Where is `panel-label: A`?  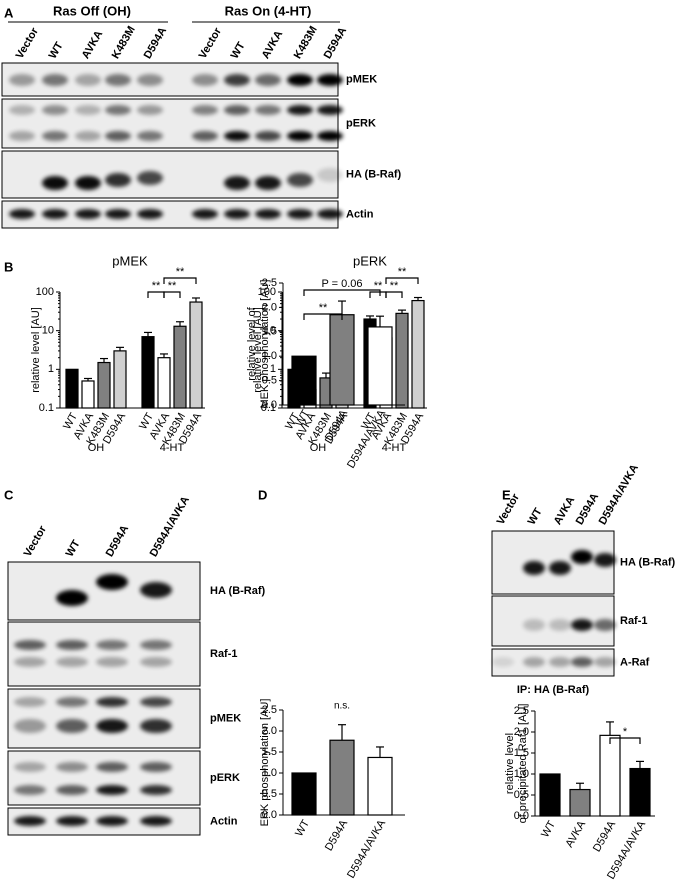 panel-label: A is located at coordinates (9, 12).